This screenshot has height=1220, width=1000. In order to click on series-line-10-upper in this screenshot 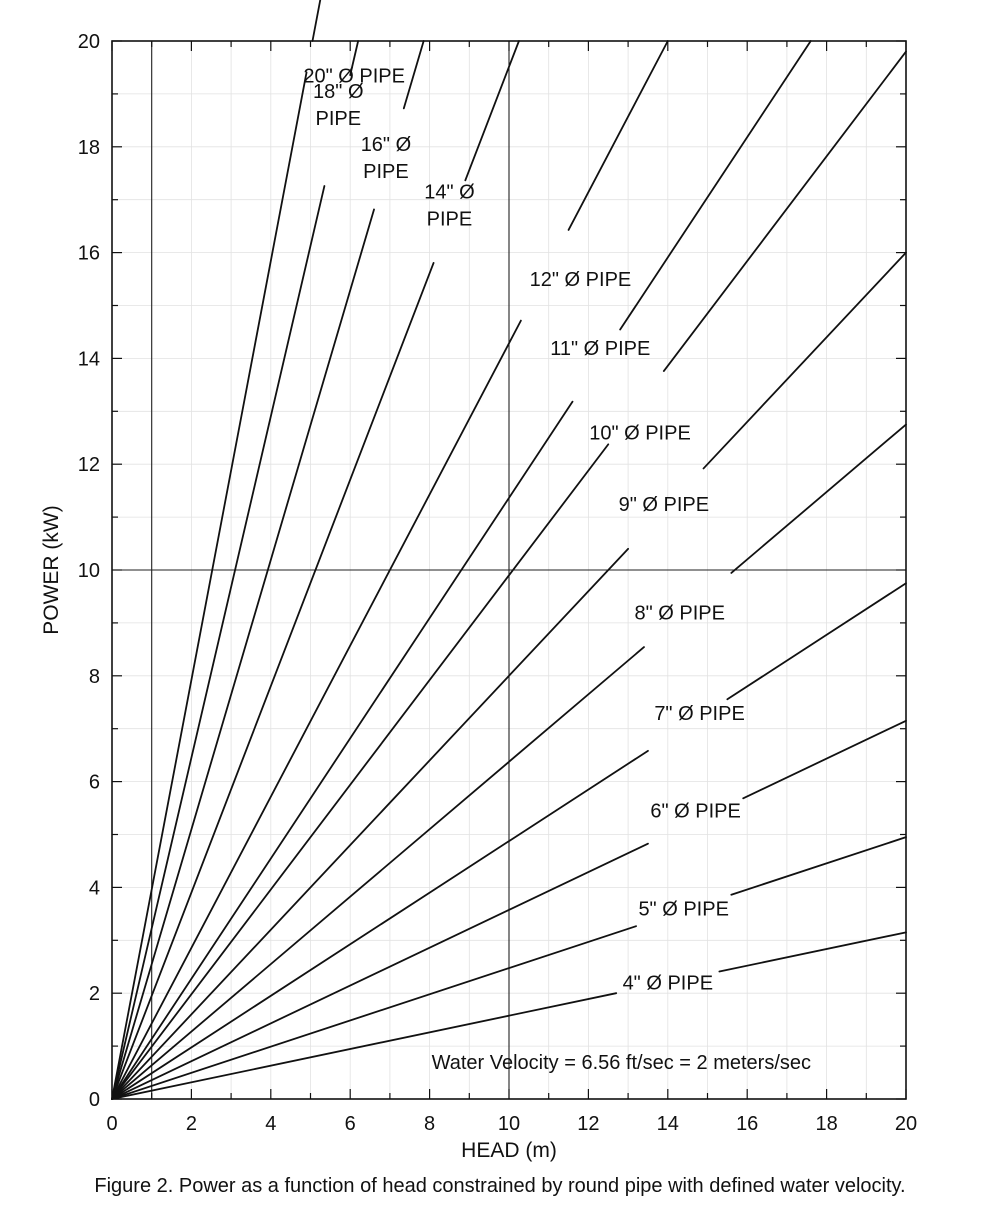, I will do `click(824, 759)`.